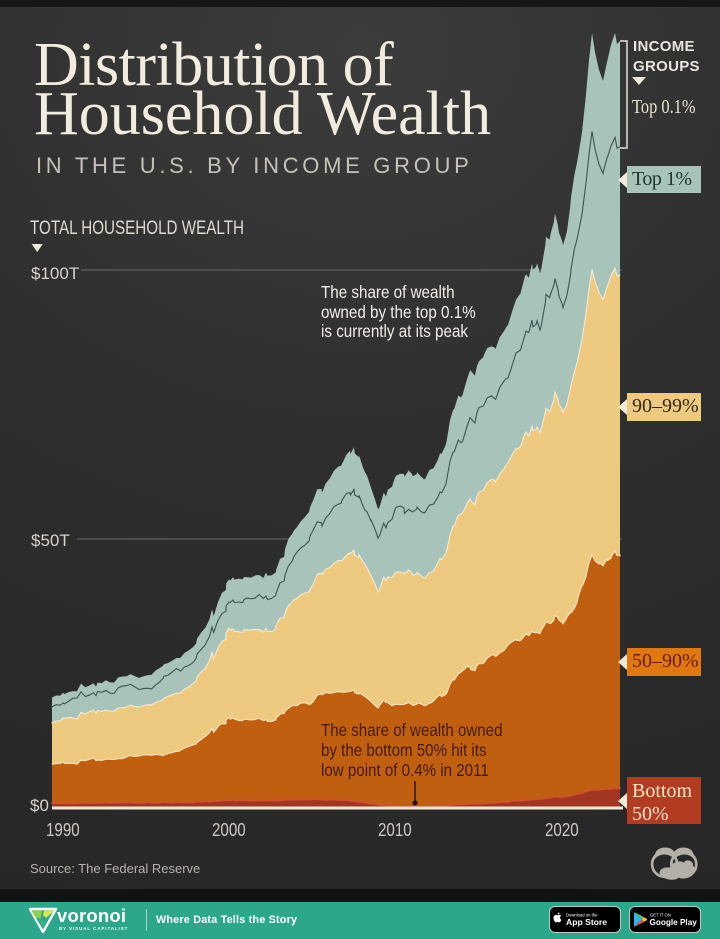 This screenshot has width=720, height=939. I want to click on svg-text: Download on the, so click(582, 914).